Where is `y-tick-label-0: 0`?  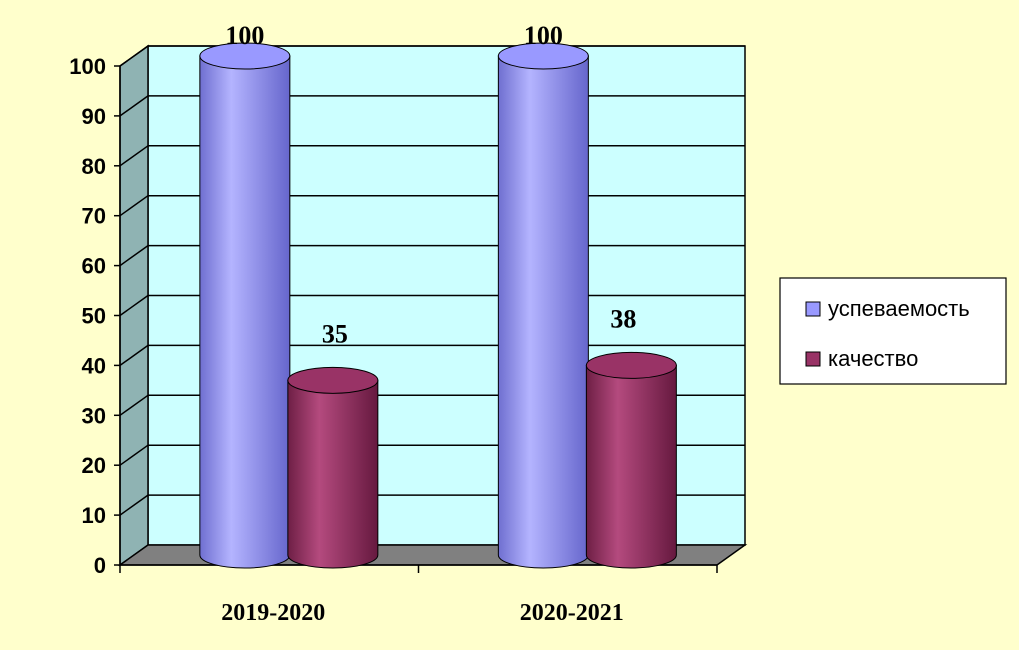 y-tick-label-0: 0 is located at coordinates (100, 565).